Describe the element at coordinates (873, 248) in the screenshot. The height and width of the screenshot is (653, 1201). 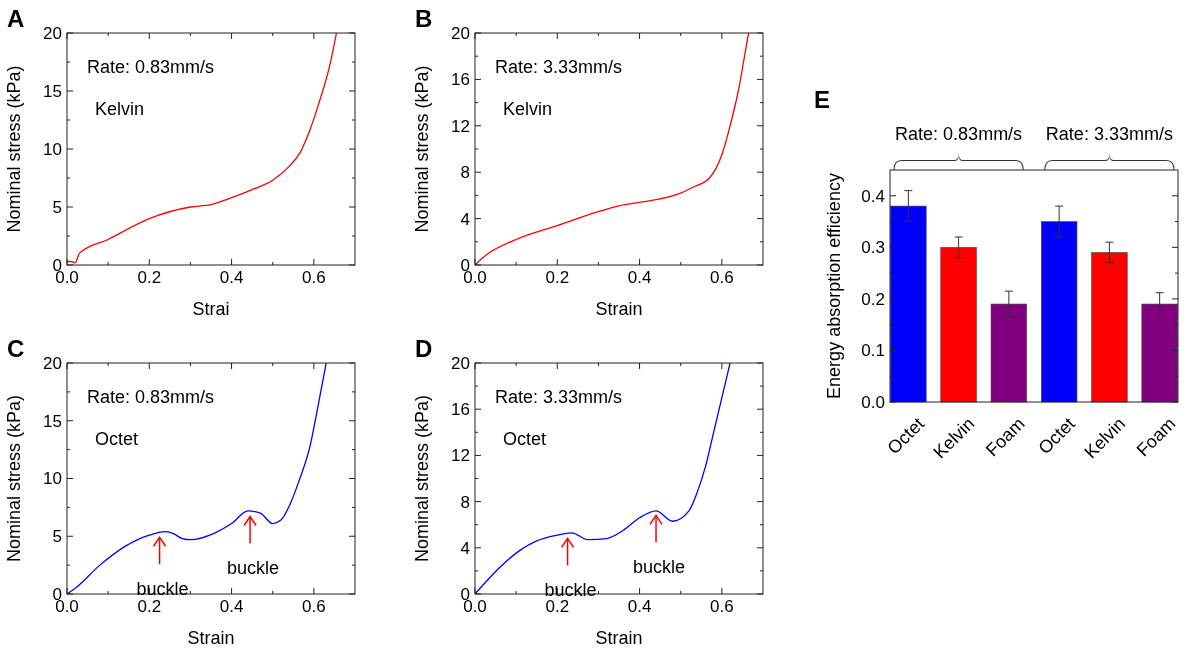
I see `y-tick-label: 0.3` at that location.